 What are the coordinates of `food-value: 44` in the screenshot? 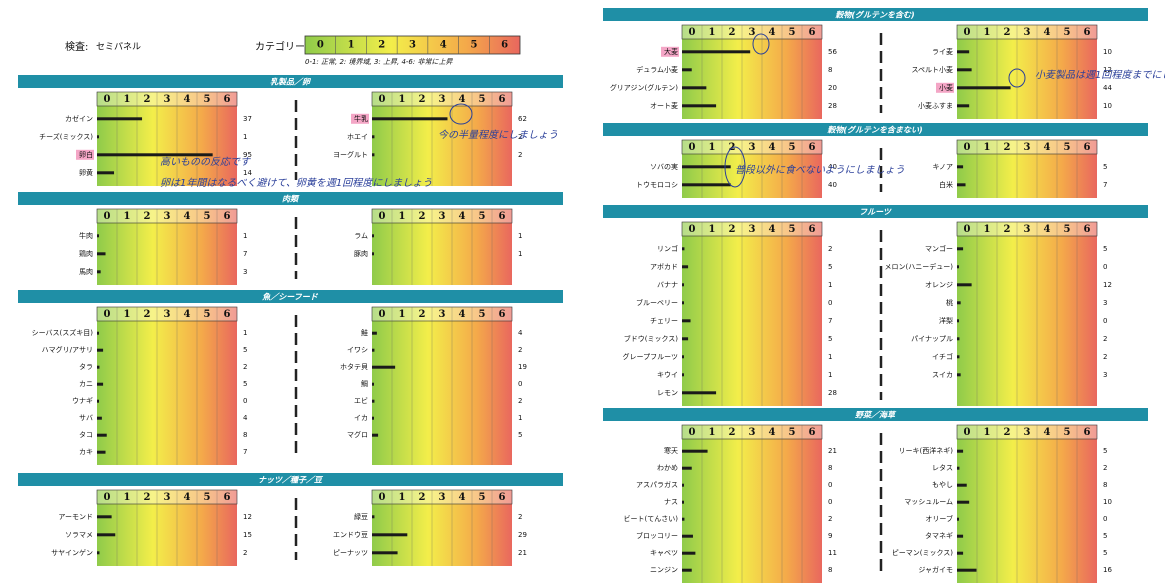 It's located at (1107, 88).